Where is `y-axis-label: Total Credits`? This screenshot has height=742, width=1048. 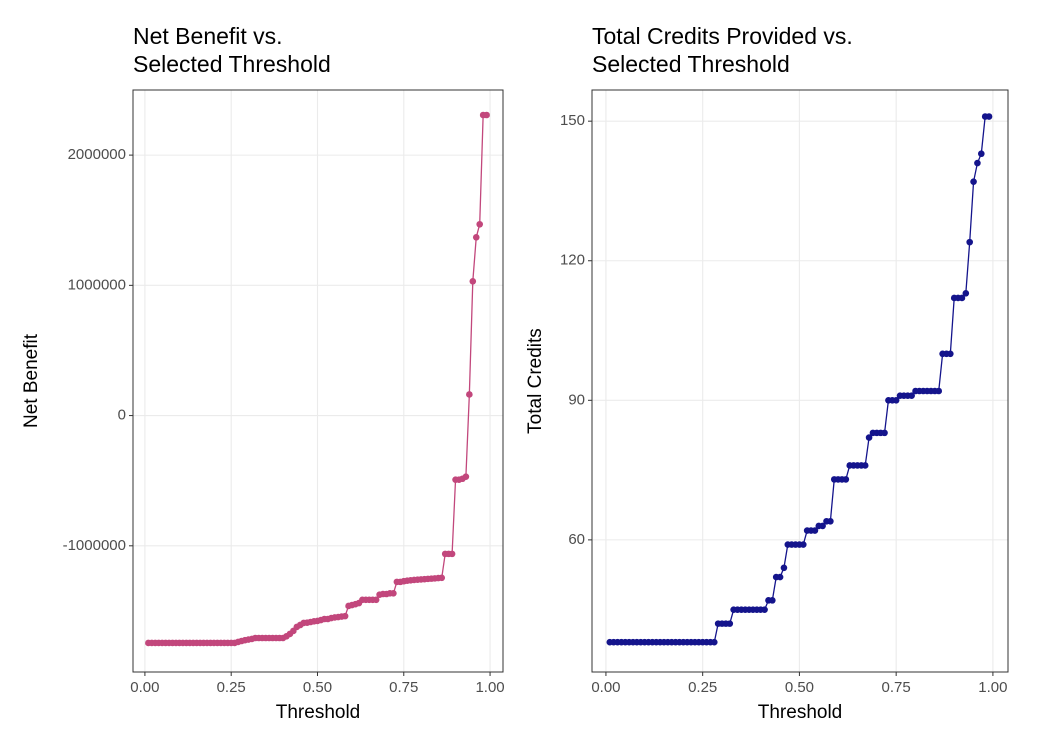 y-axis-label: Total Credits is located at coordinates (535, 381).